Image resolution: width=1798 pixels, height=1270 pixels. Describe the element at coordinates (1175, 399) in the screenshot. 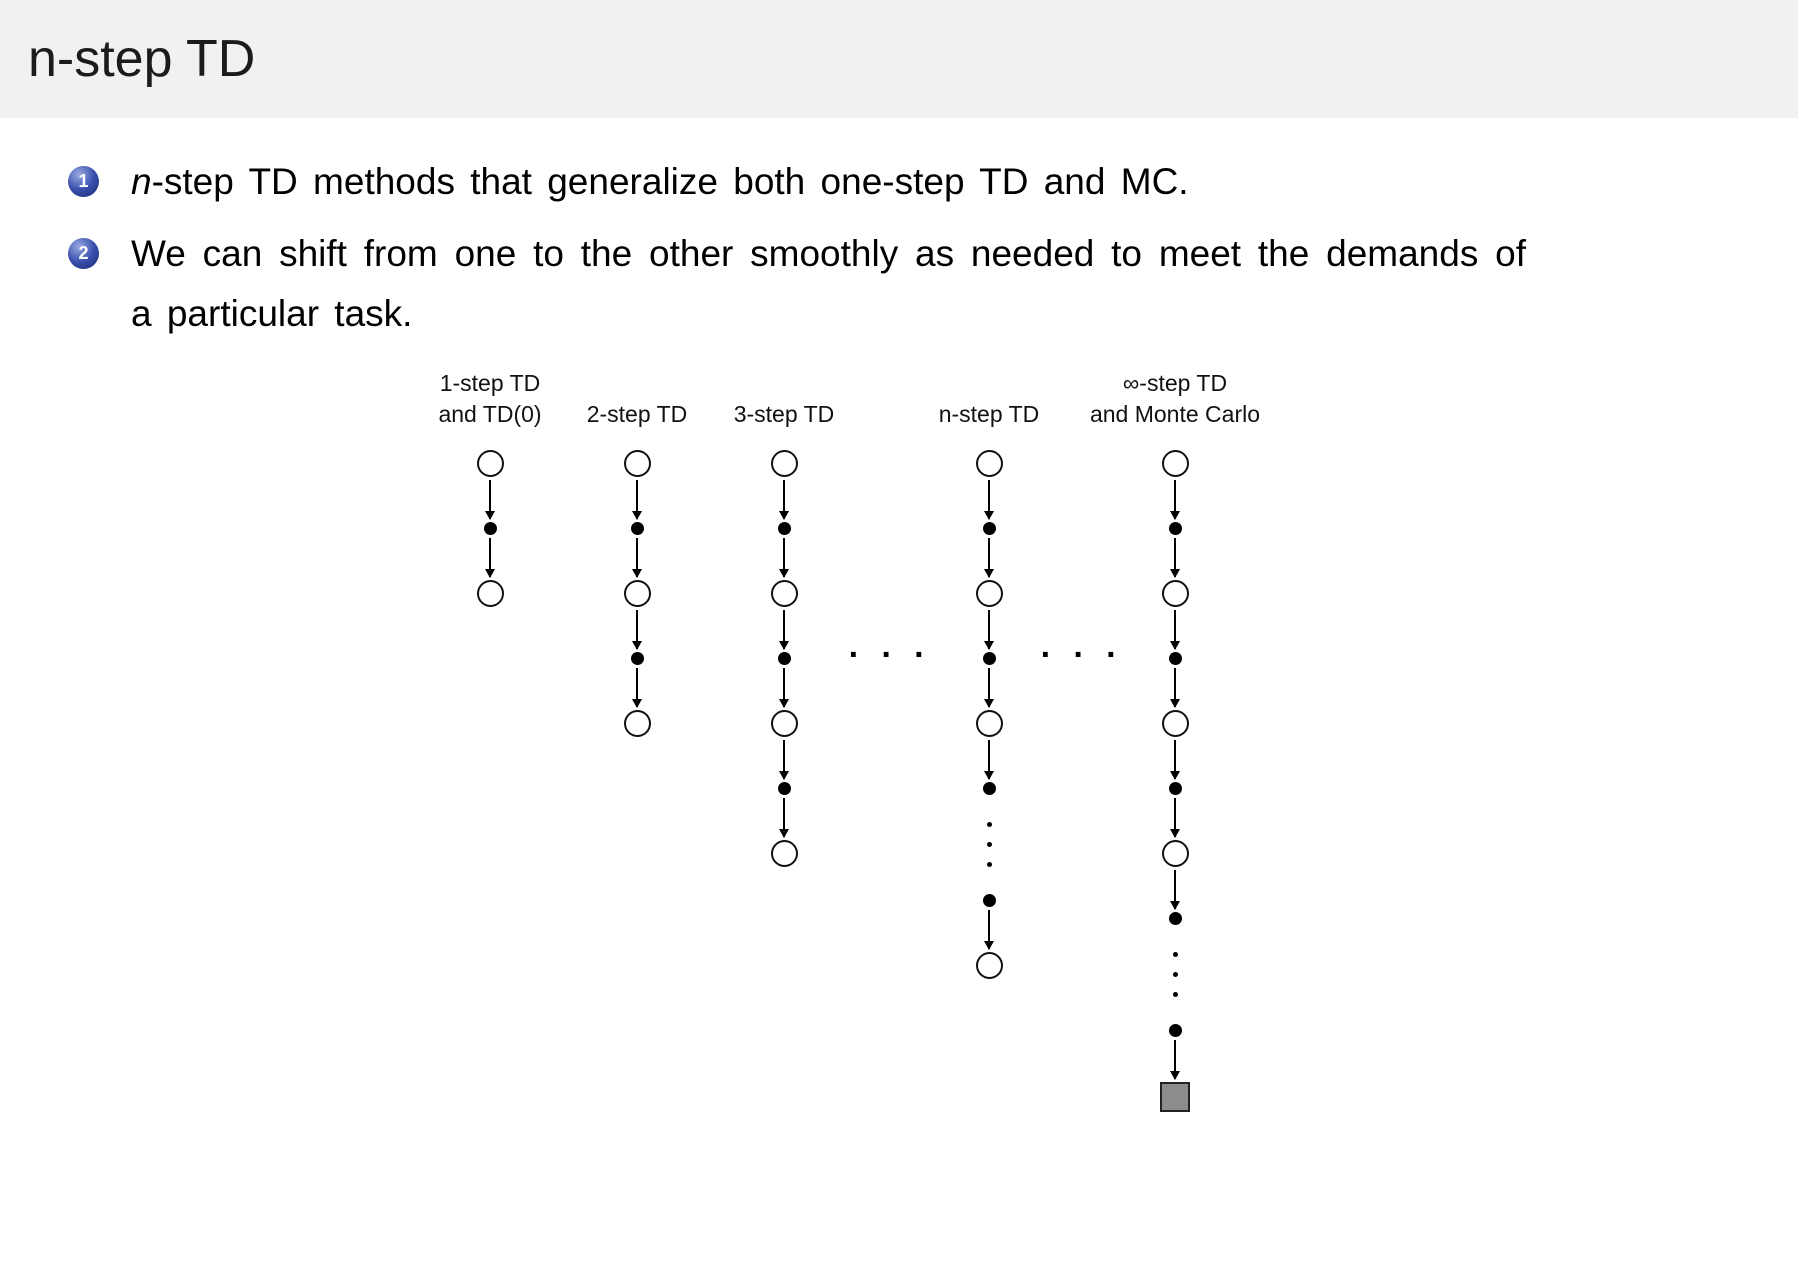

I see `diagram-column-label: ∞-step TD and Monte Carlo` at that location.